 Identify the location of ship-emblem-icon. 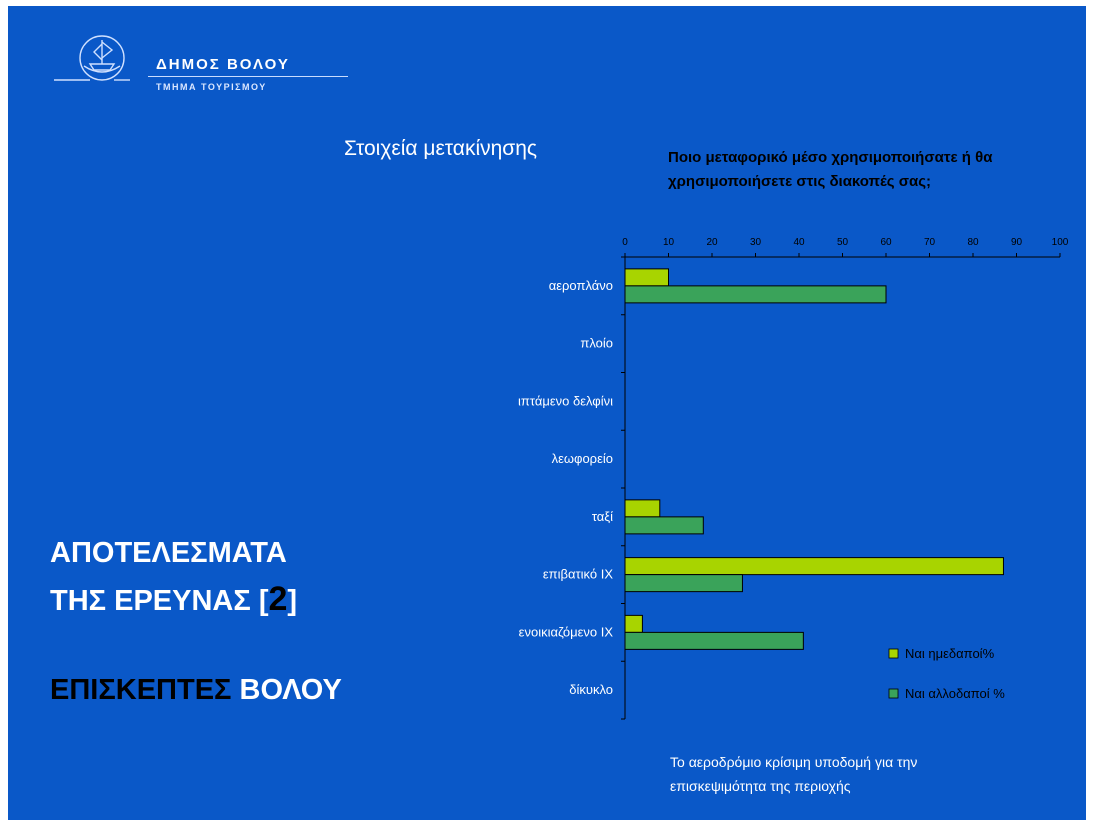
(92, 58).